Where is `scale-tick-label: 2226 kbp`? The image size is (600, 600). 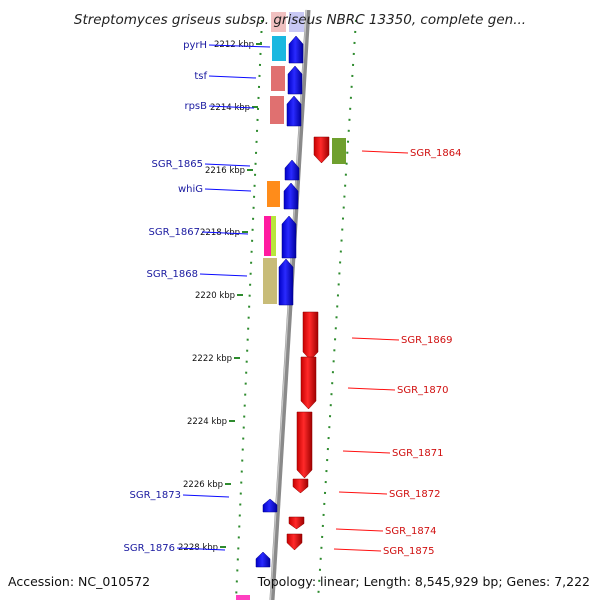
scale-tick-label: 2226 kbp is located at coordinates (203, 485).